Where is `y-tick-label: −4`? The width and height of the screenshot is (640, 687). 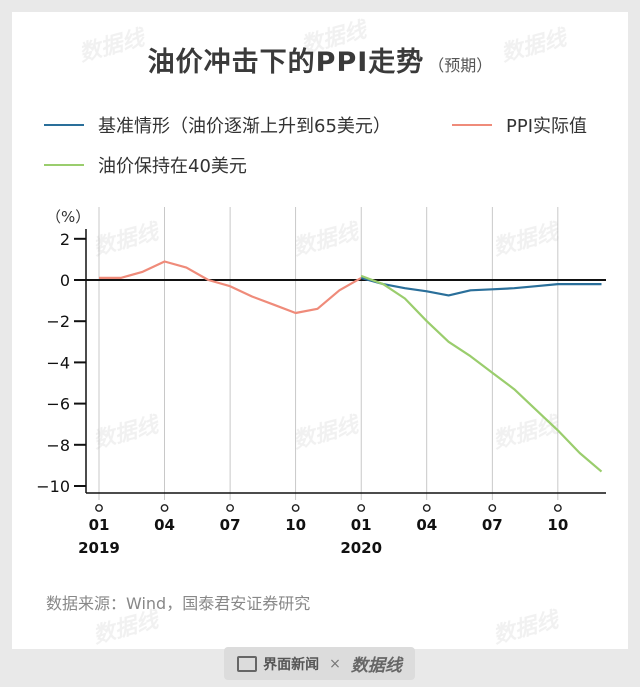
y-tick-label: −4 is located at coordinates (58, 362).